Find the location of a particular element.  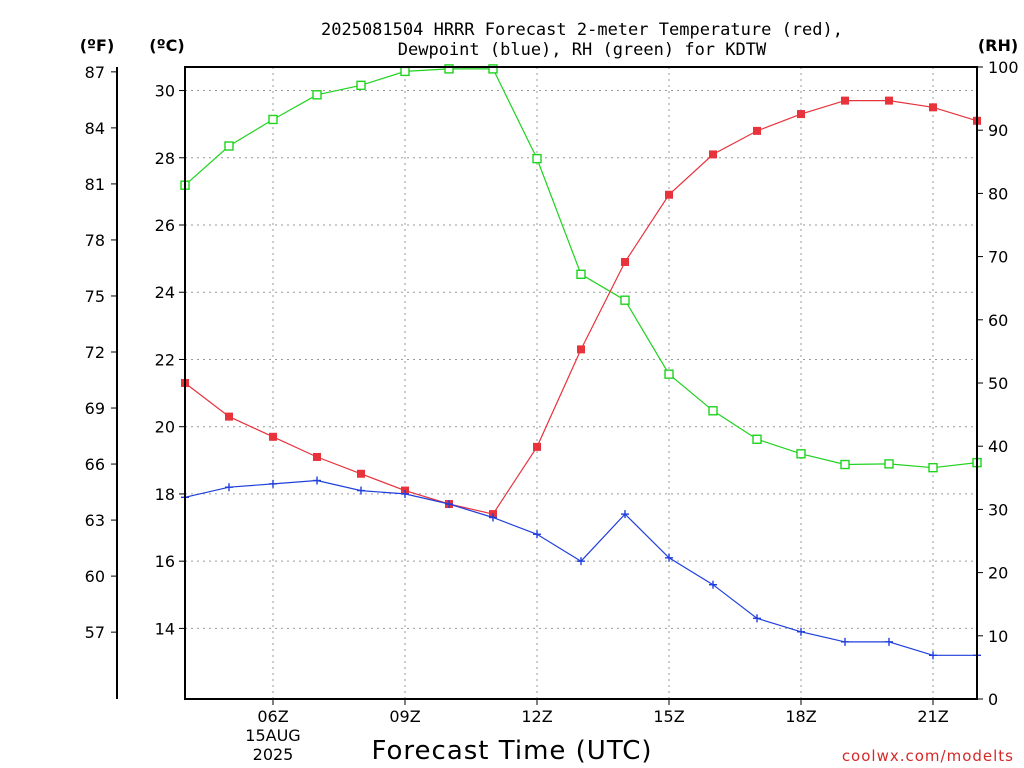

fahrenheit-tick-label: 60 is located at coordinates (95, 576).